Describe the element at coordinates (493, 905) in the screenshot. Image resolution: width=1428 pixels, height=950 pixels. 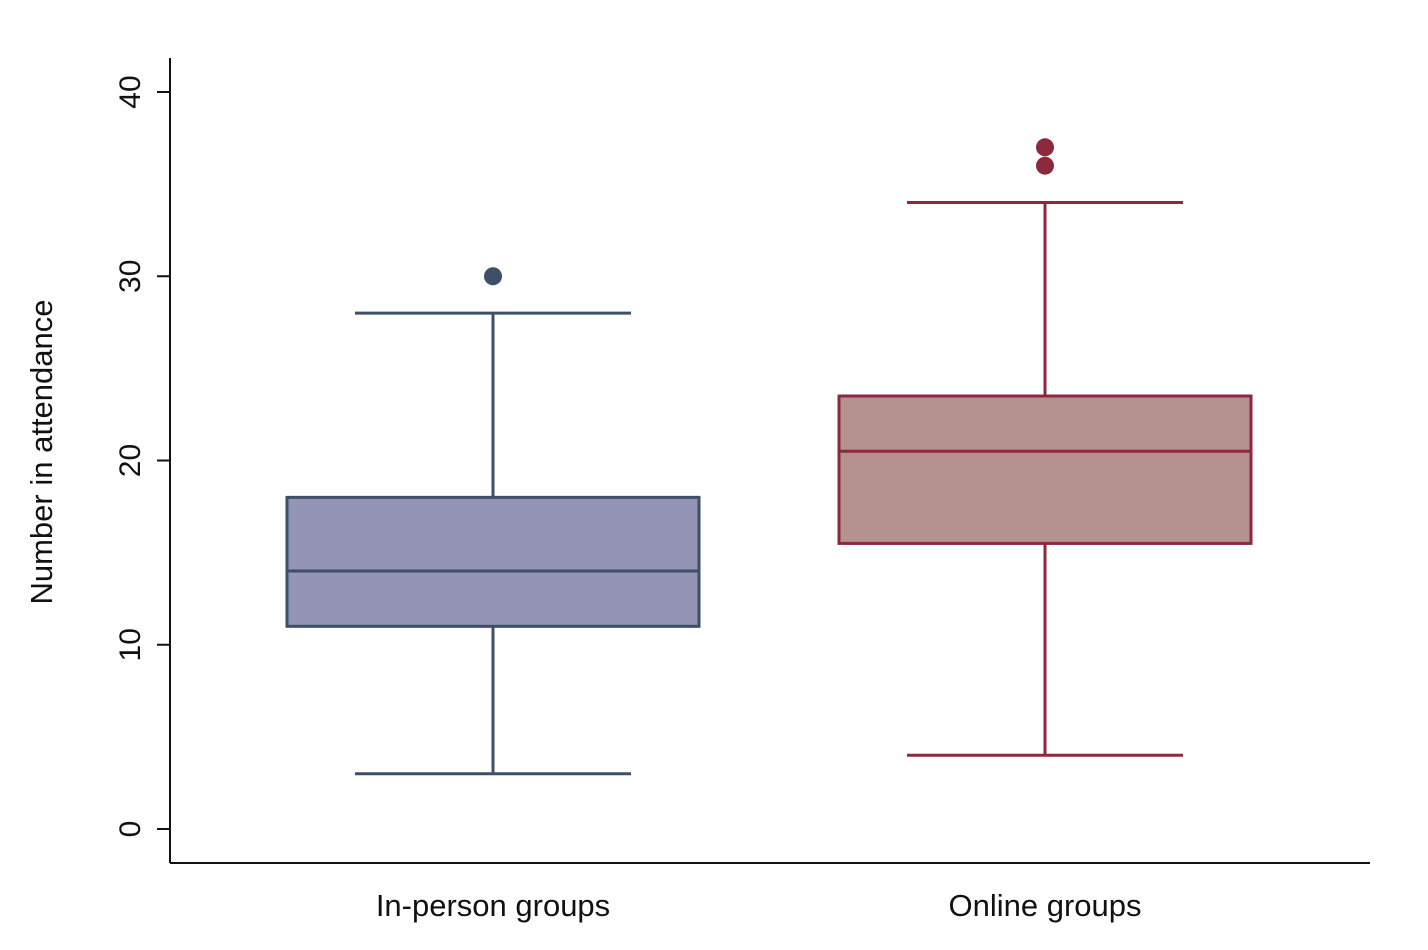
I see `category-label-in-person: In-person groups` at that location.